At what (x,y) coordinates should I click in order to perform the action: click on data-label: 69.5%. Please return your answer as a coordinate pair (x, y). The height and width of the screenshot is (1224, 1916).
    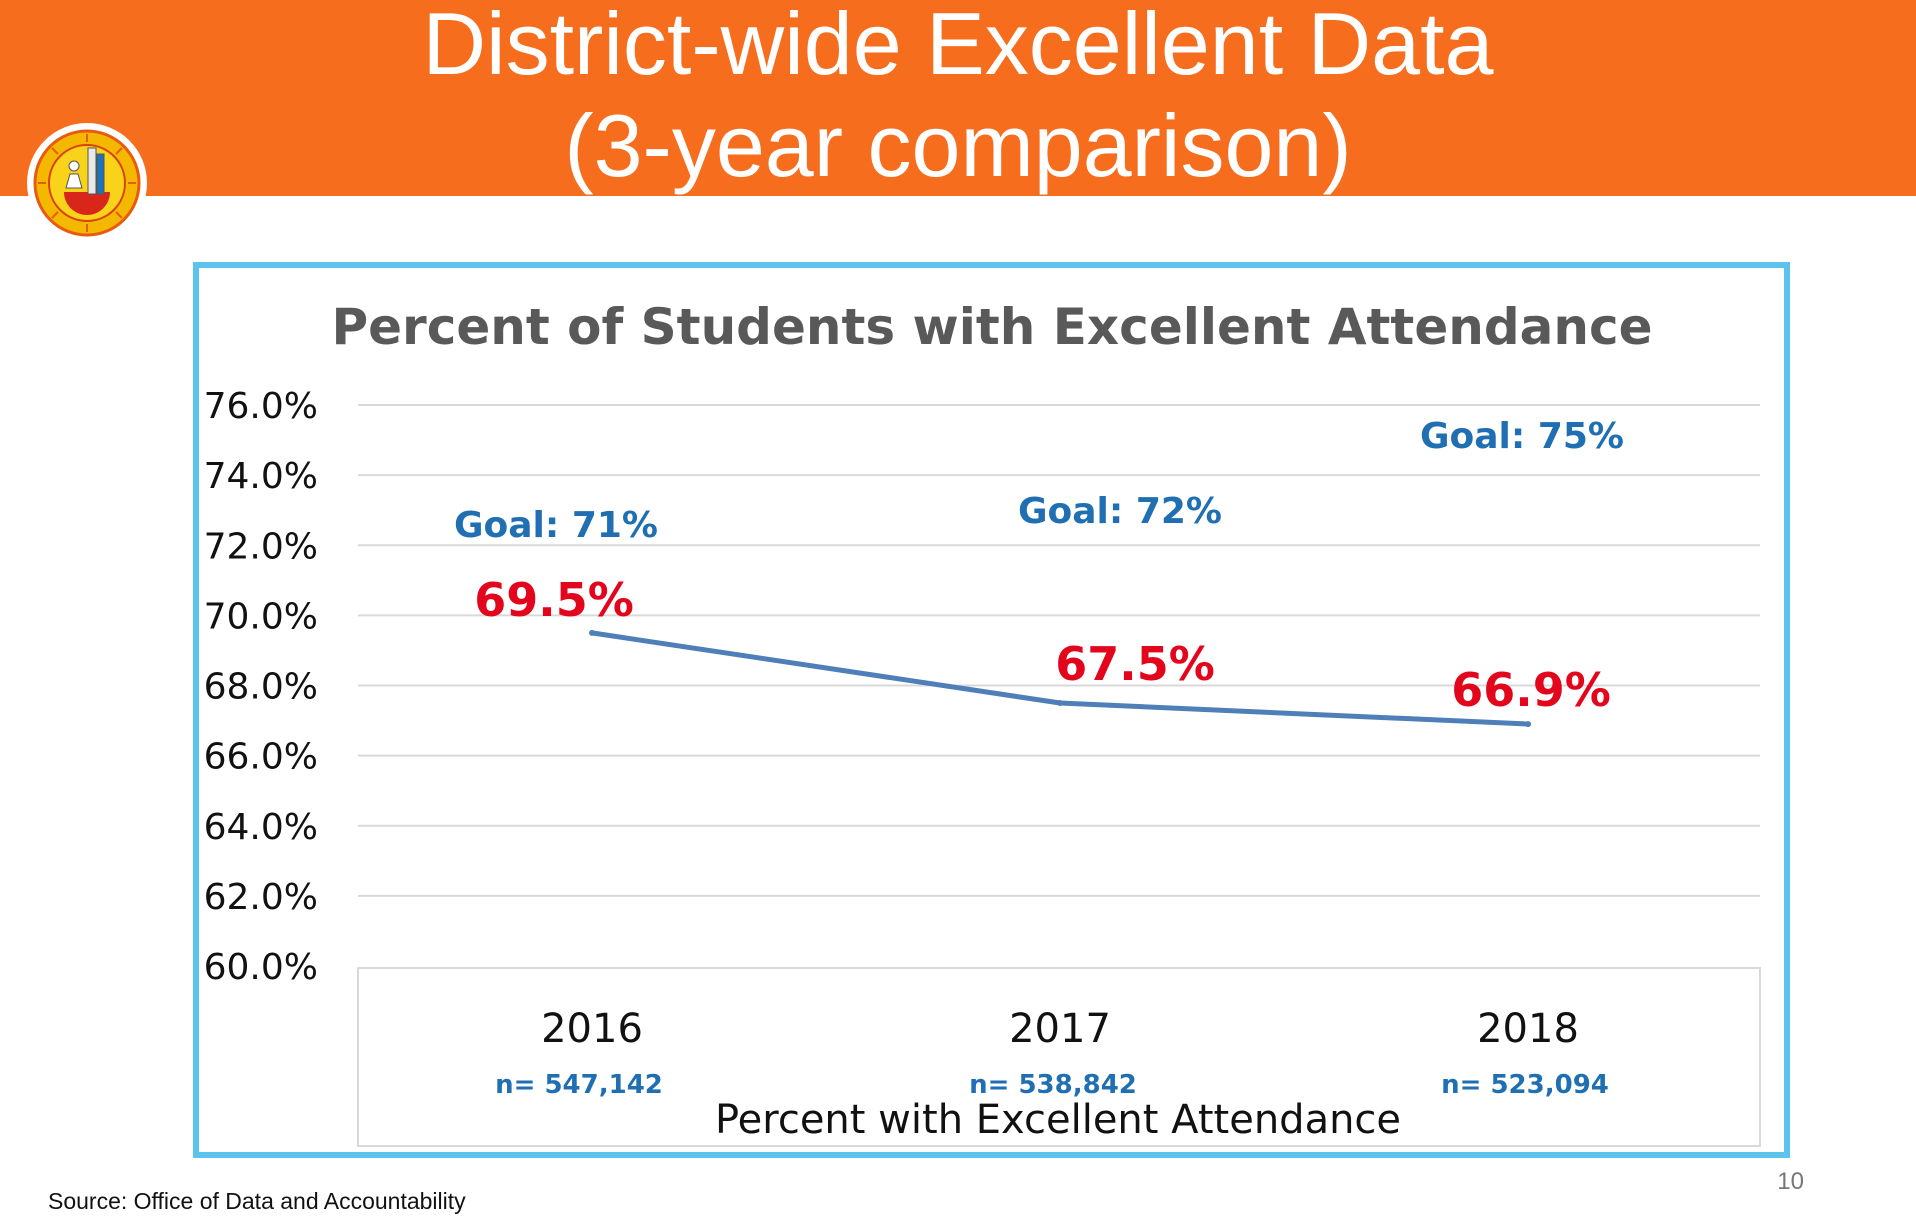
    Looking at the image, I should click on (554, 600).